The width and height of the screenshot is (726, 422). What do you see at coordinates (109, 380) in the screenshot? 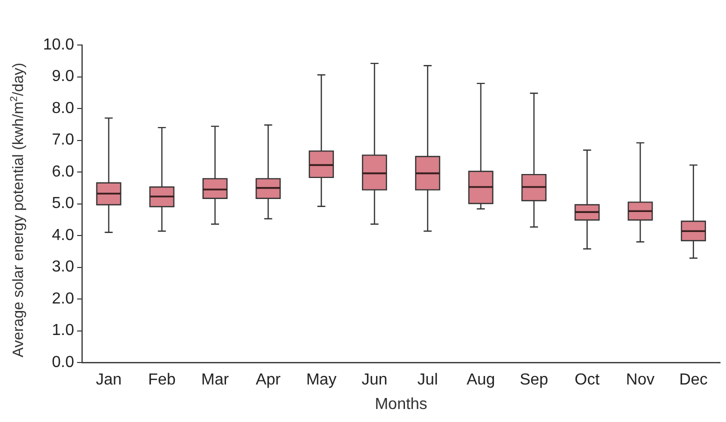
I see `x-tick-label: Jan` at bounding box center [109, 380].